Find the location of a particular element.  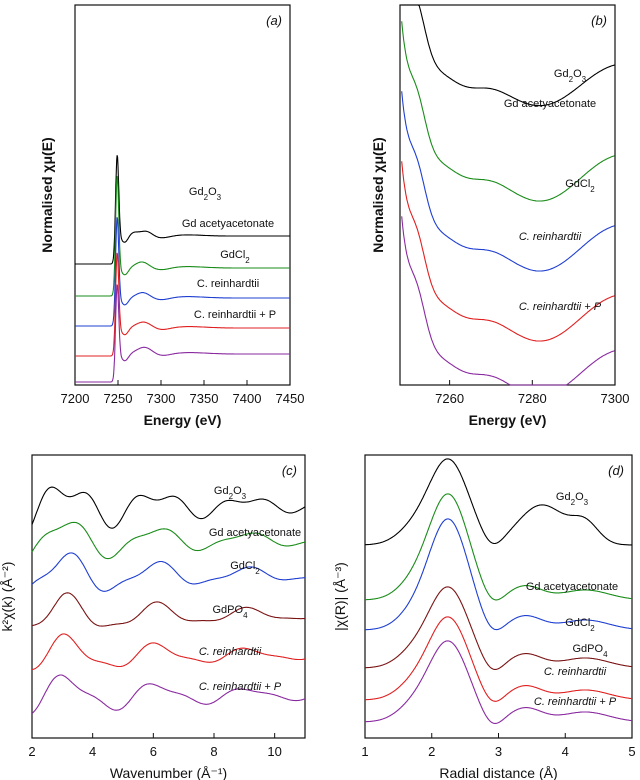

y-axis-label: |χ(R)| (Å⁻³) is located at coordinates (340, 596).